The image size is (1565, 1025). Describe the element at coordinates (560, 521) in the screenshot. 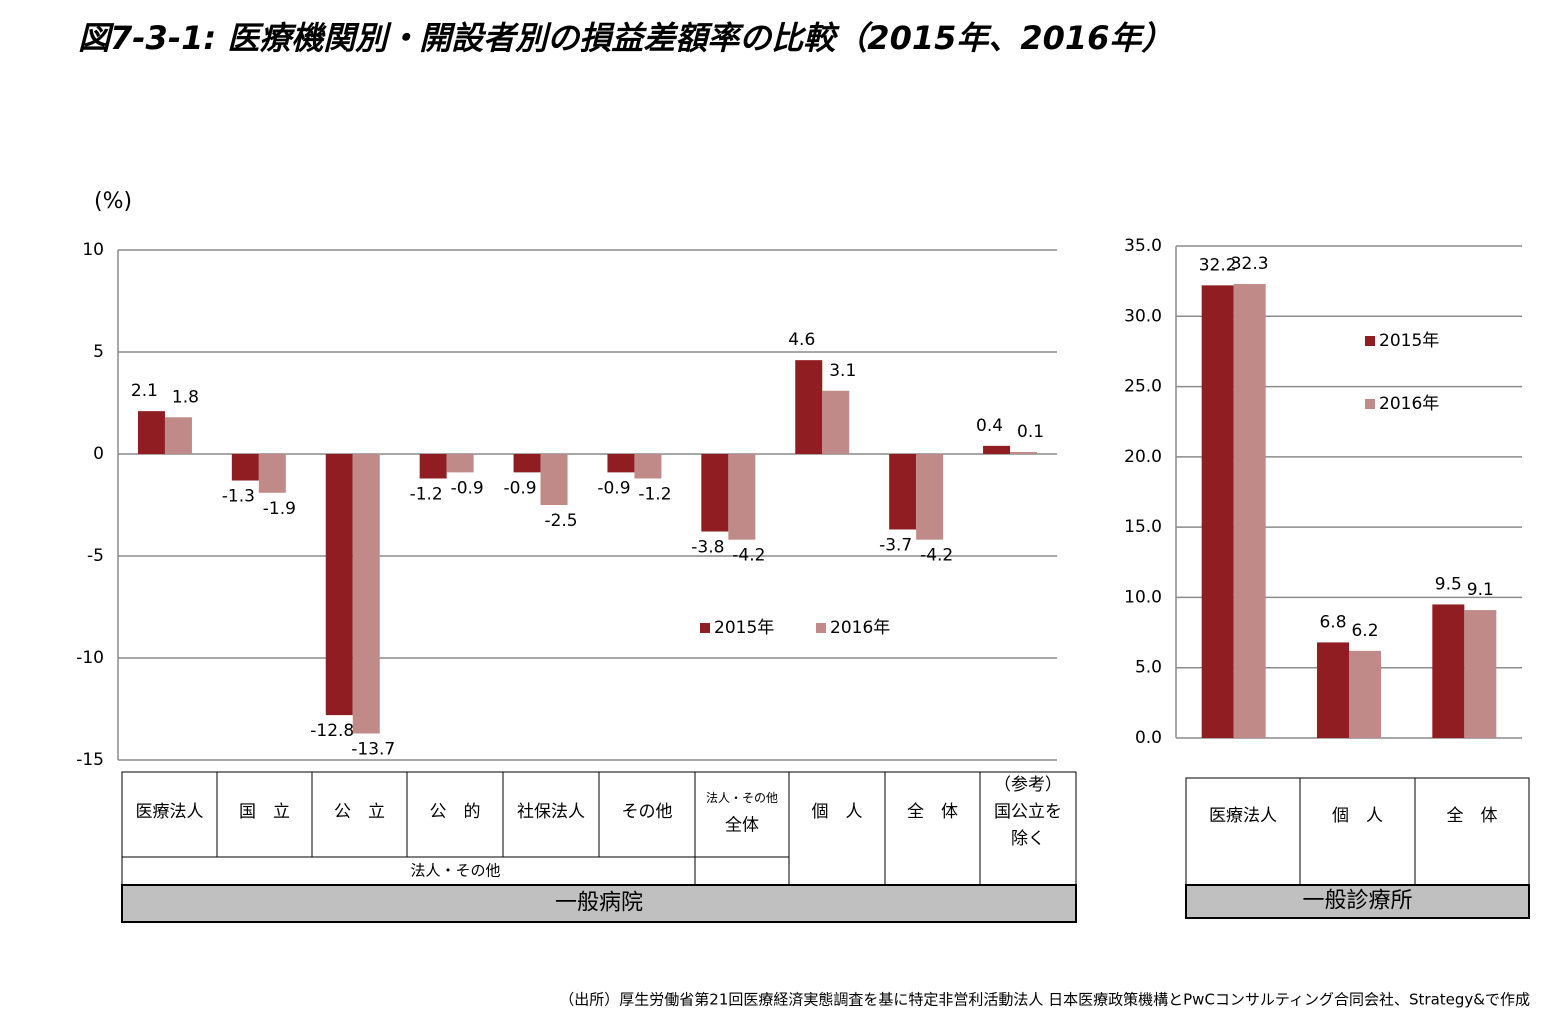

I see `data-label: -2.5` at that location.